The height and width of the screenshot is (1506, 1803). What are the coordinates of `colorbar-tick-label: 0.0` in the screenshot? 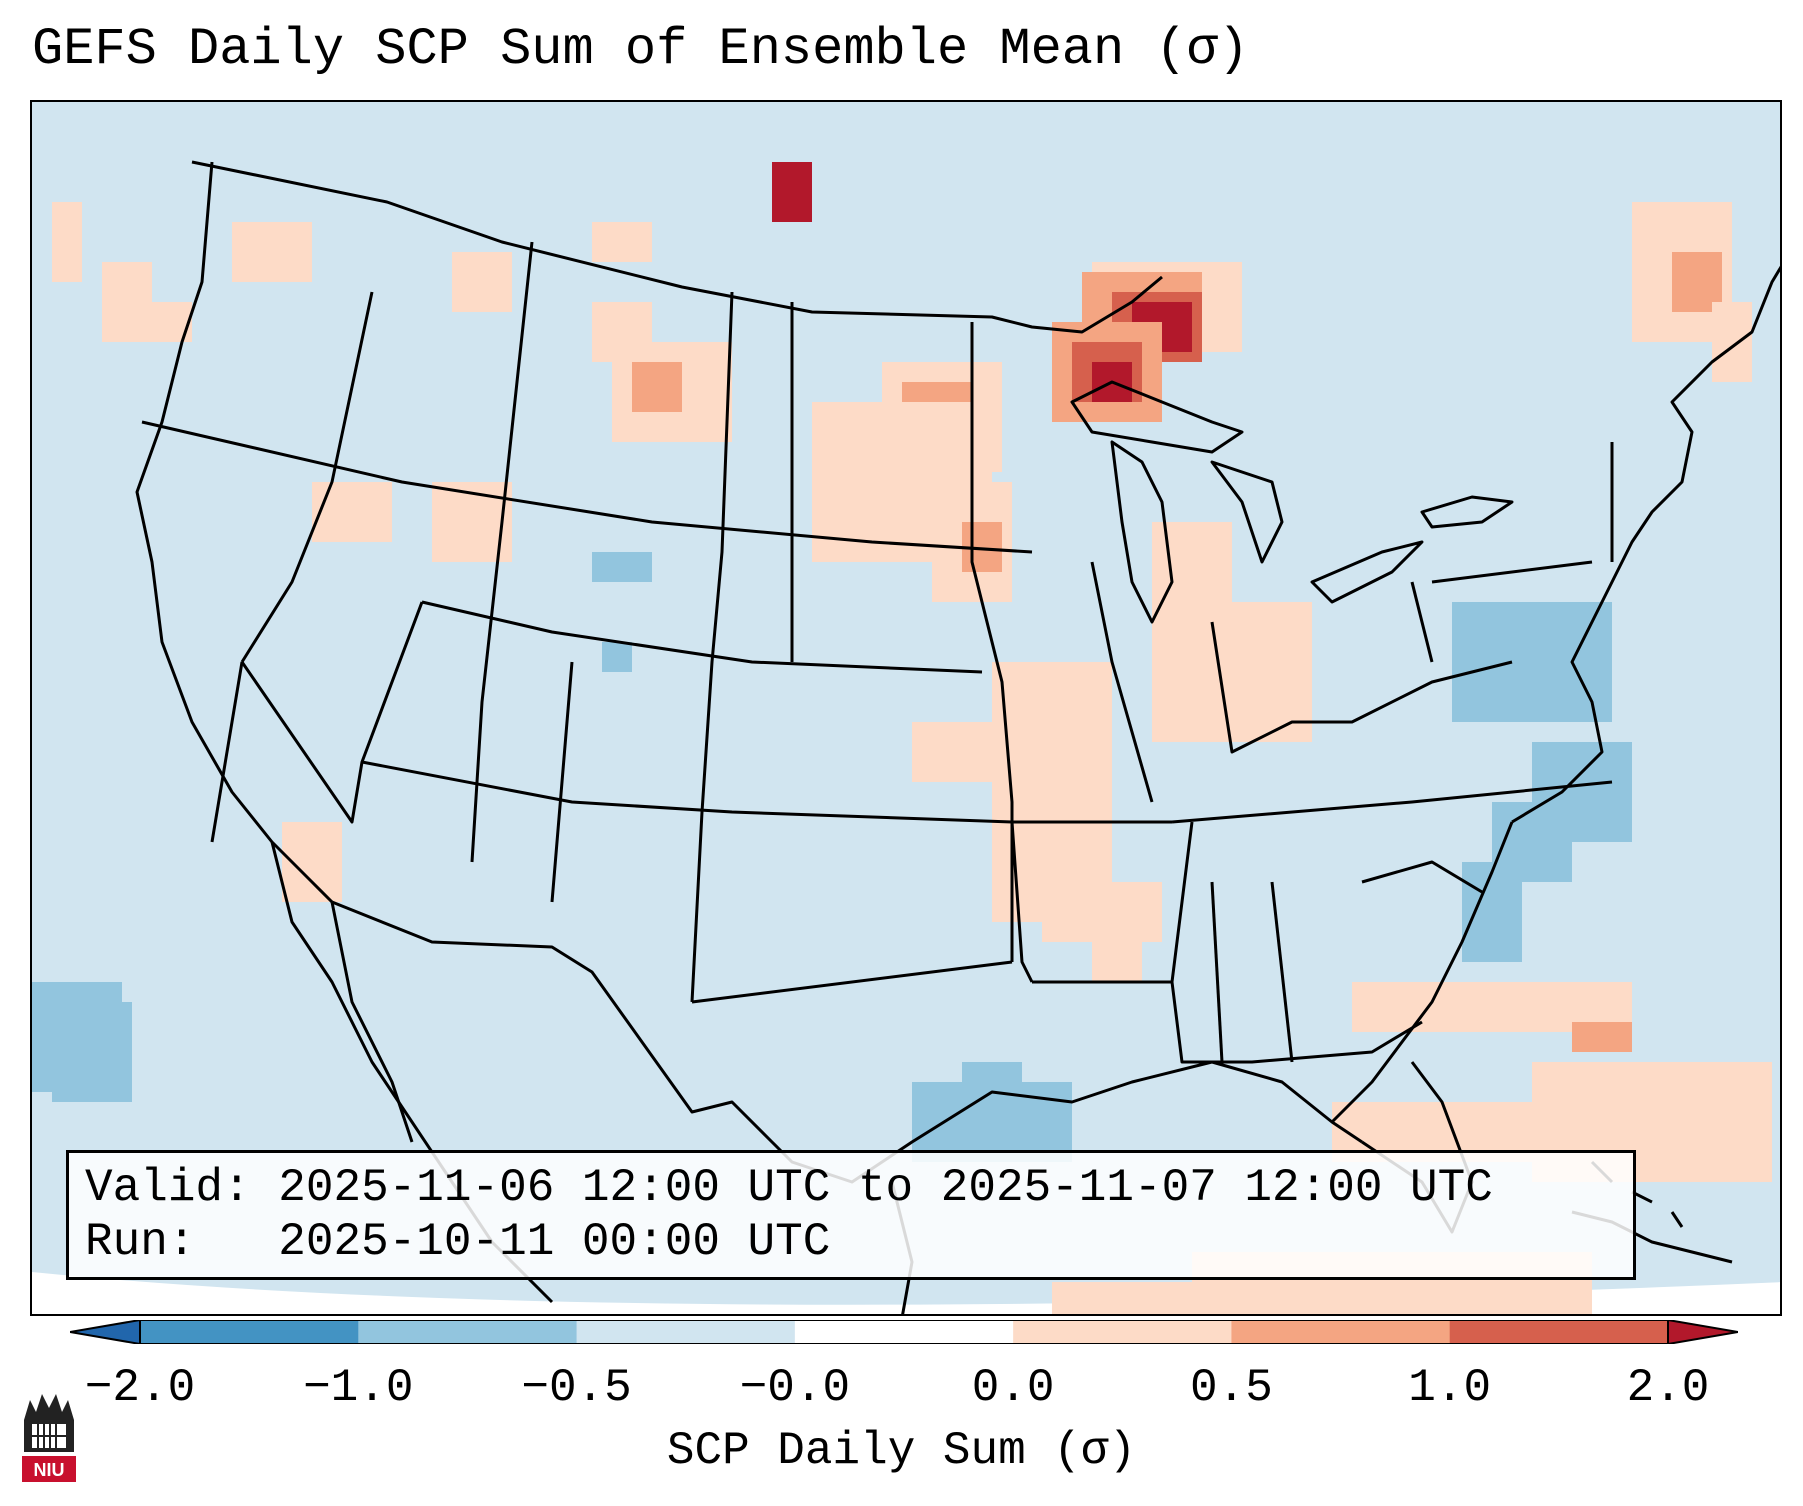 It's located at (1013, 1388).